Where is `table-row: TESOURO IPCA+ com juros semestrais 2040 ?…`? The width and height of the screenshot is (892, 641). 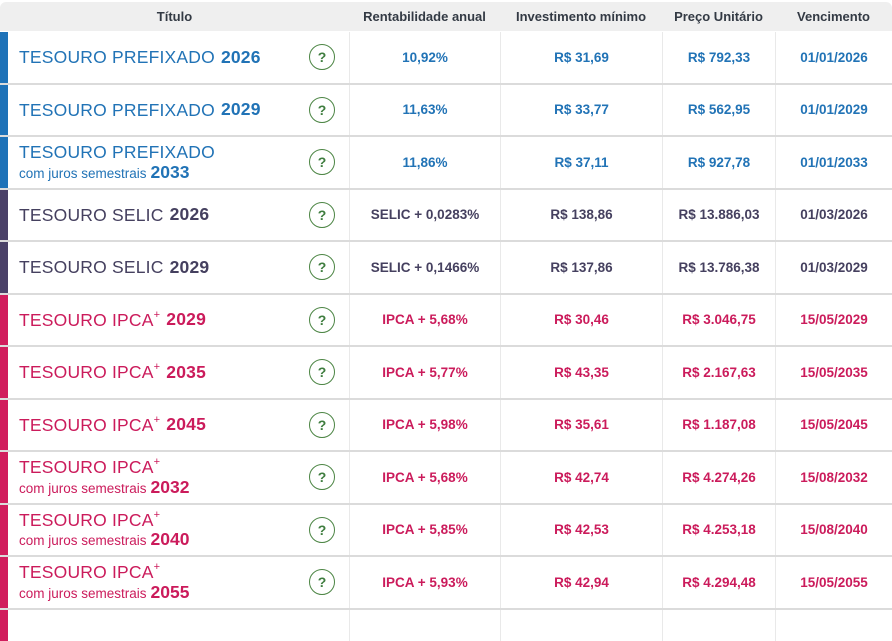 table-row: TESOURO IPCA+ com juros semestrais 2040 ?… is located at coordinates (446, 530).